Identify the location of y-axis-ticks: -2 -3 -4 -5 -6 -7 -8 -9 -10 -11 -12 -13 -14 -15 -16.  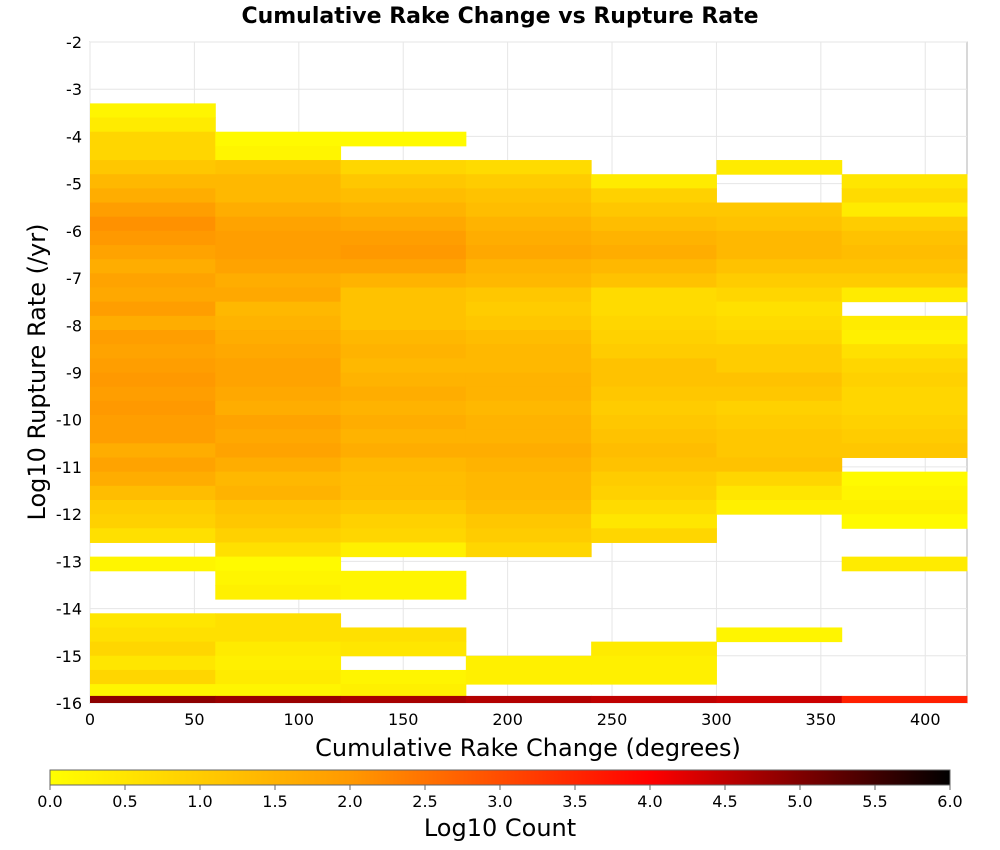
(69, 373).